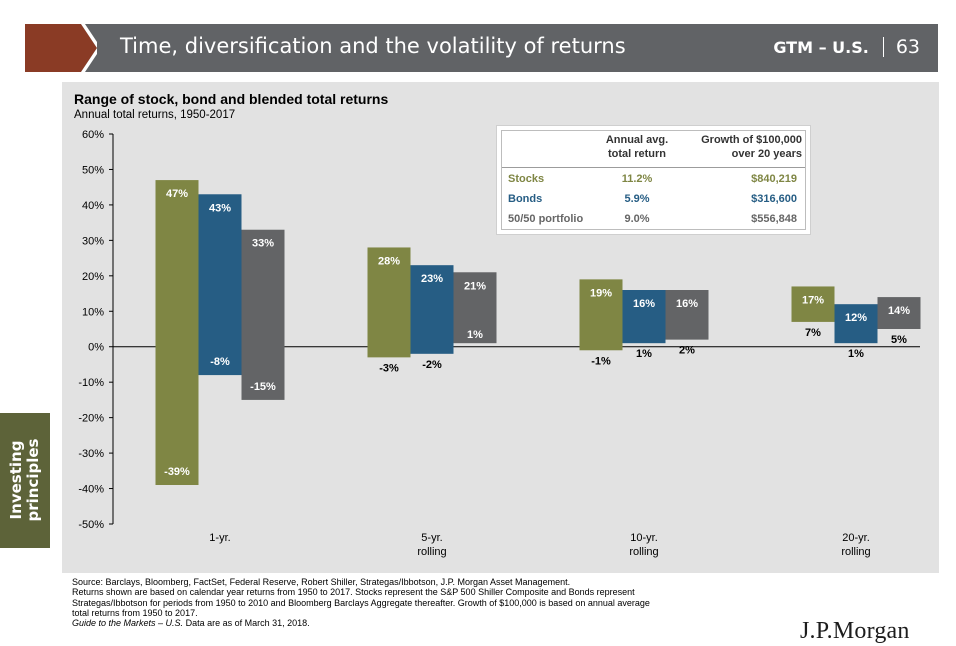 This screenshot has width=956, height=646. I want to click on header-growth-line1: Growth of $100,000, so click(751, 140).